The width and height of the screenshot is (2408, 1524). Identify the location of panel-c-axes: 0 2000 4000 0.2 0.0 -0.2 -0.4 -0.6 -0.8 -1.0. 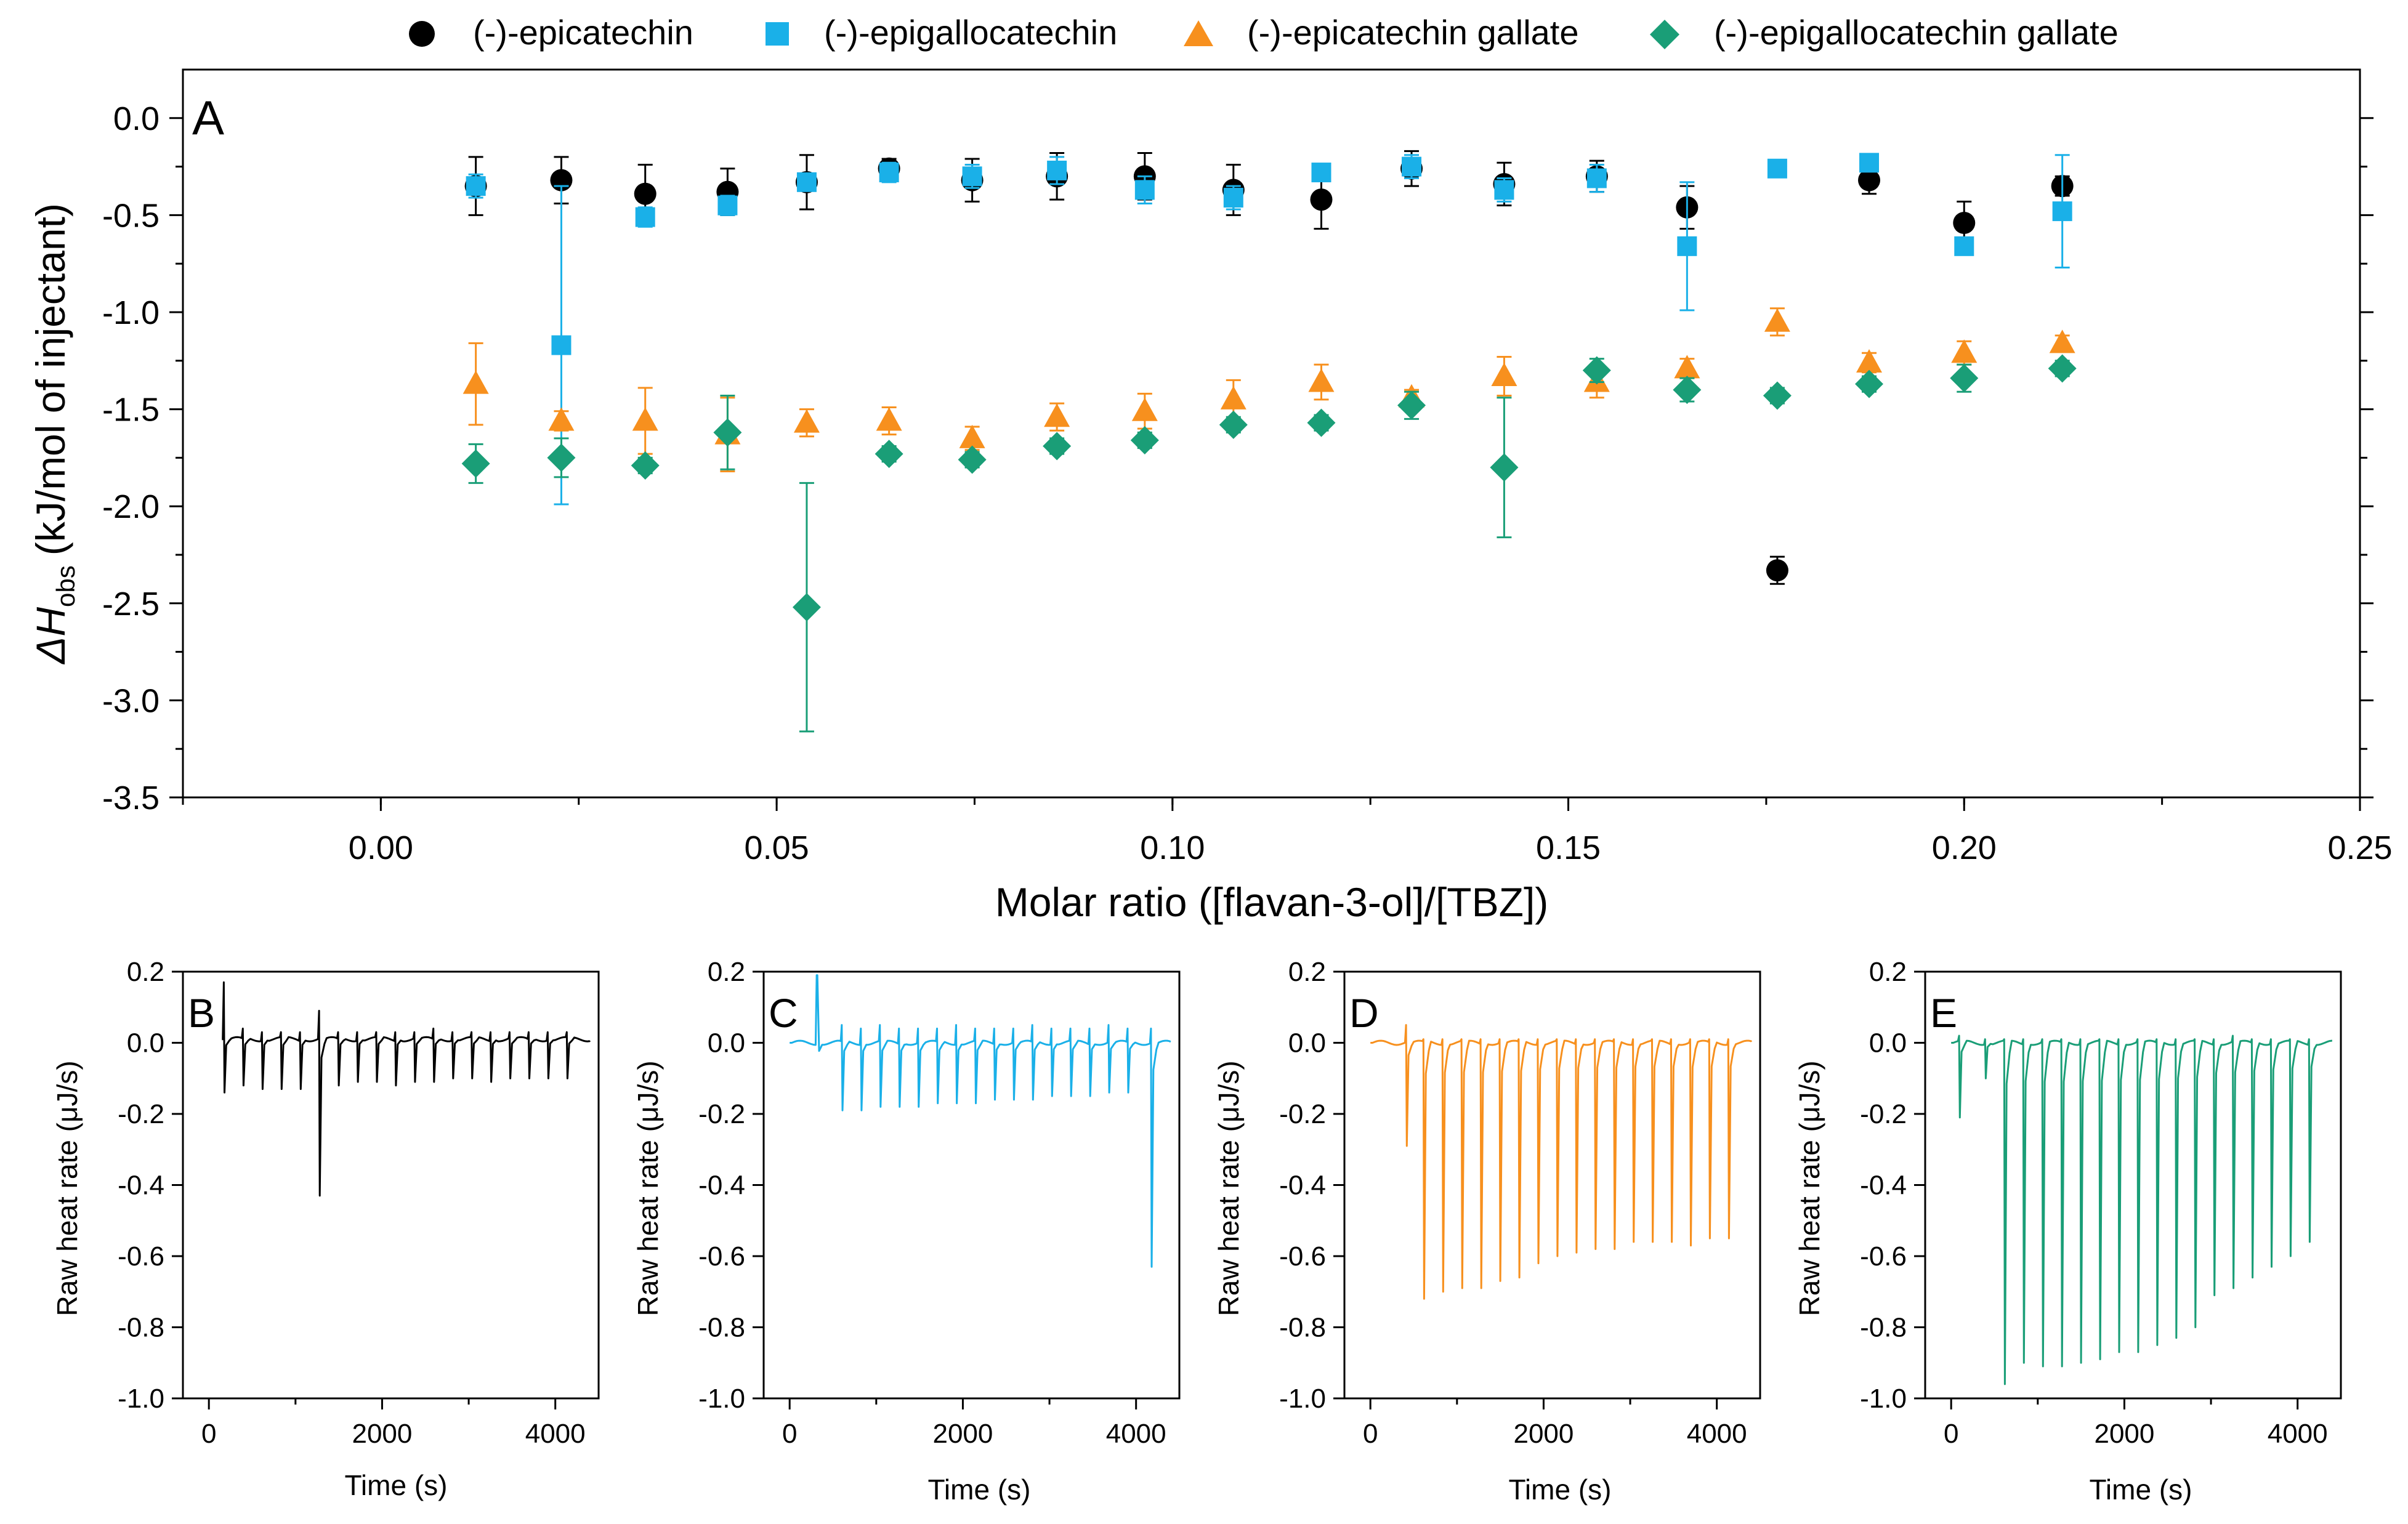
(932, 1203).